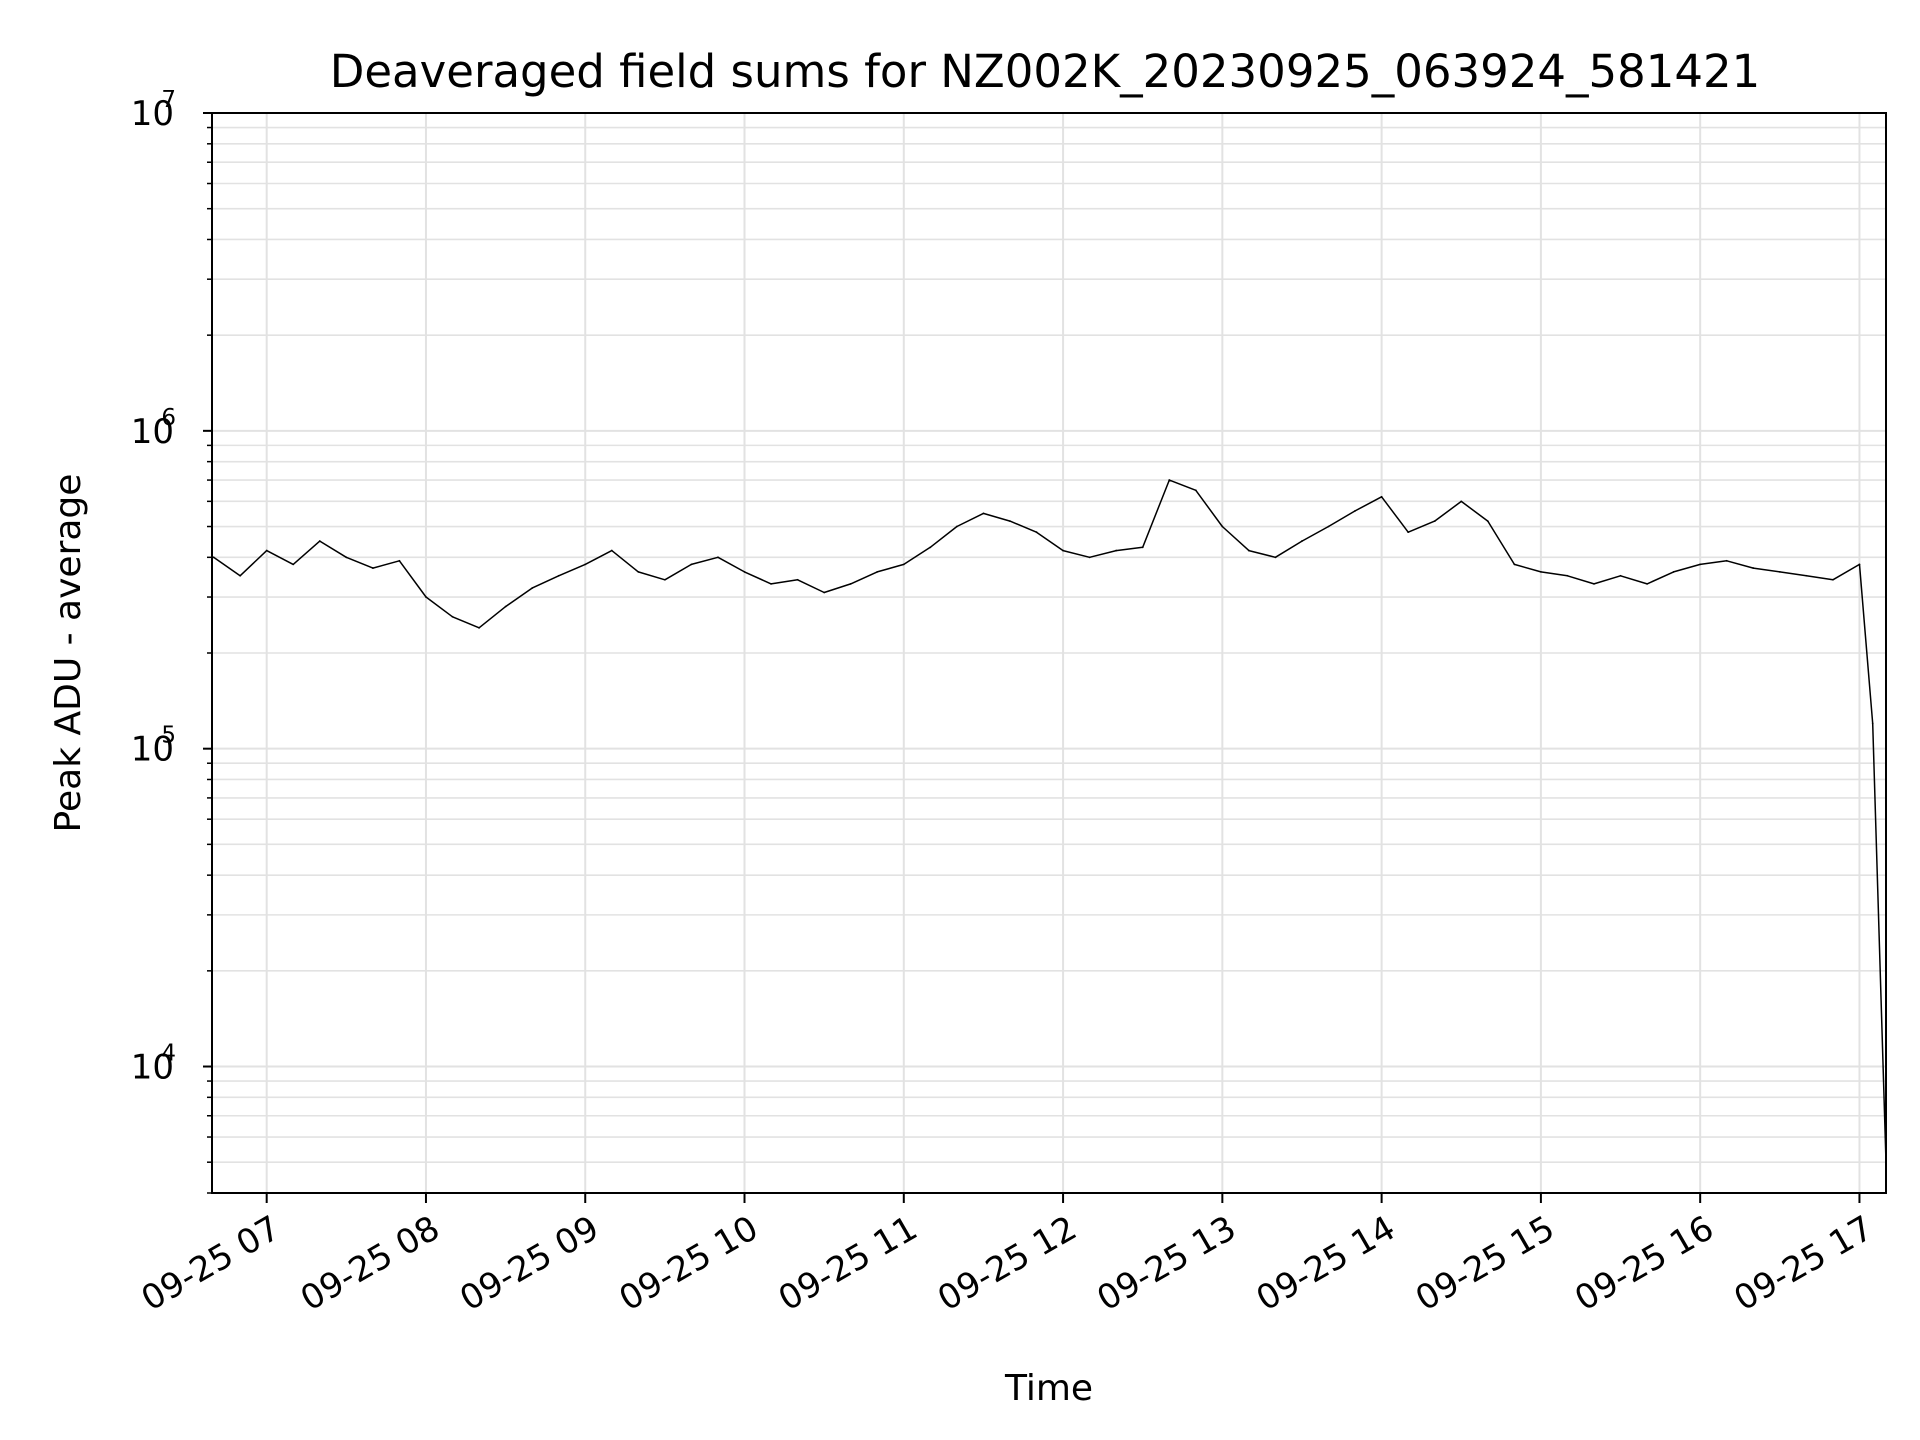 The width and height of the screenshot is (1920, 1440). What do you see at coordinates (168, 100) in the screenshot?
I see `y-tick-exponent: 7` at bounding box center [168, 100].